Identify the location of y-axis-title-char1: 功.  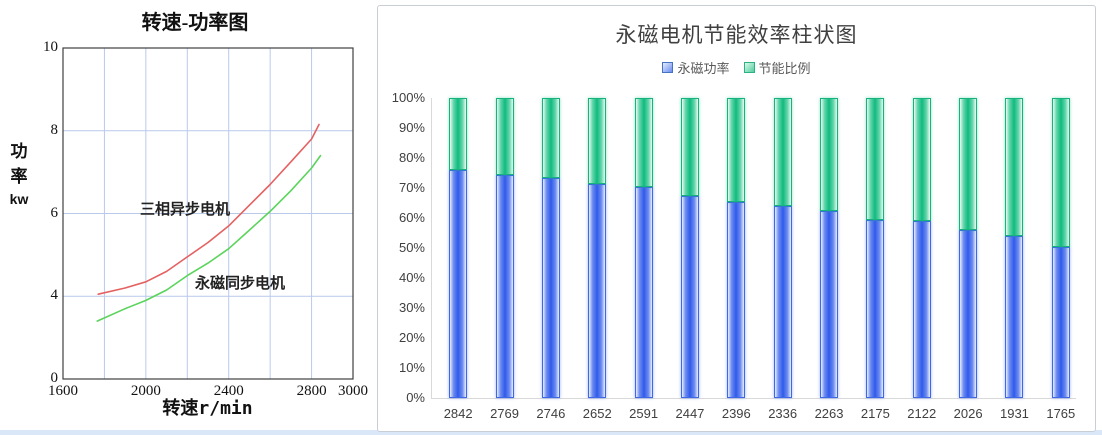
(19, 151).